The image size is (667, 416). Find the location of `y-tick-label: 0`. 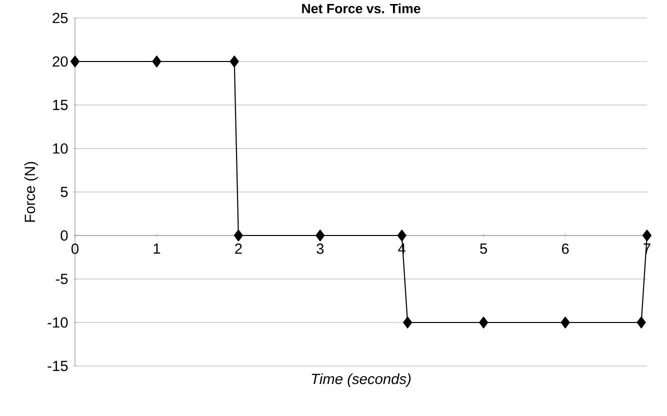

y-tick-label: 0 is located at coordinates (64, 235).